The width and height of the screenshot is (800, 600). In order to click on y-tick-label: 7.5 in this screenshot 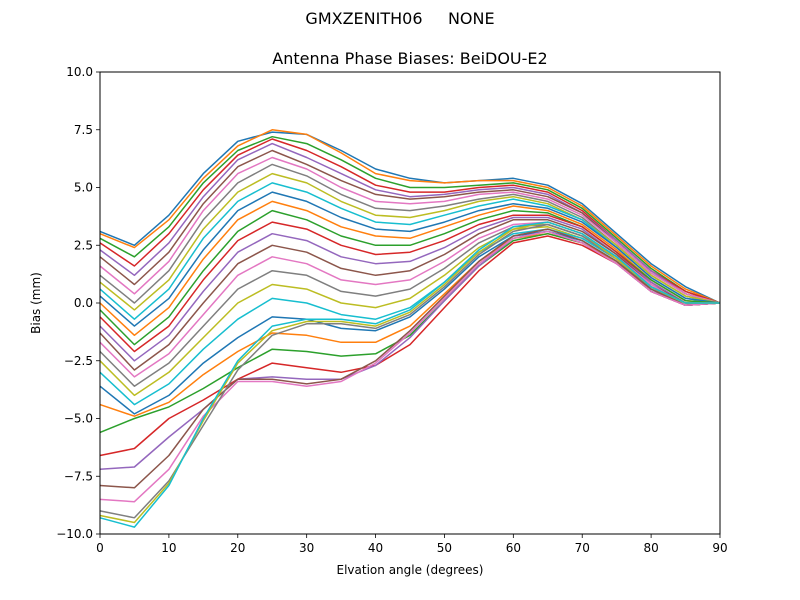, I will do `click(83, 130)`.